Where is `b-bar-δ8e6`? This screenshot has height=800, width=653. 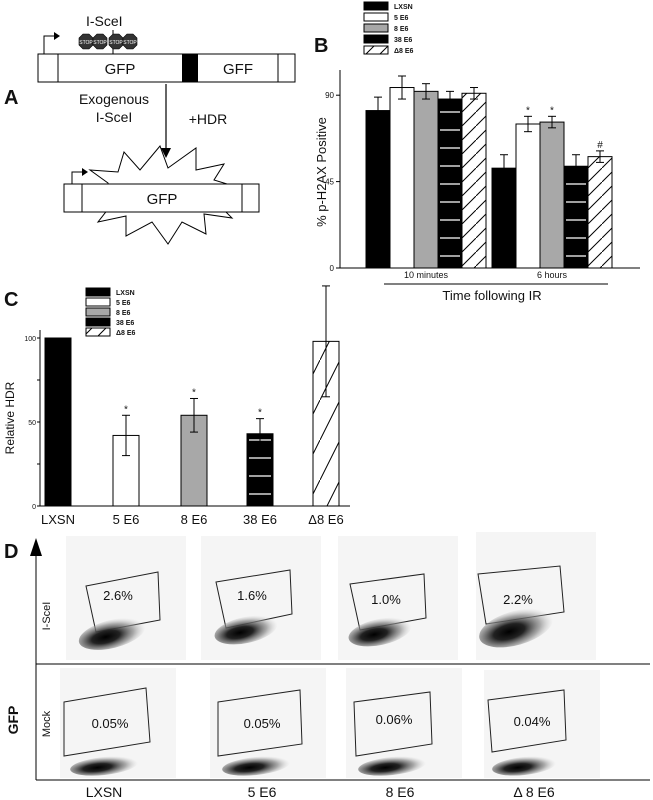 b-bar-δ8e6 is located at coordinates (600, 212).